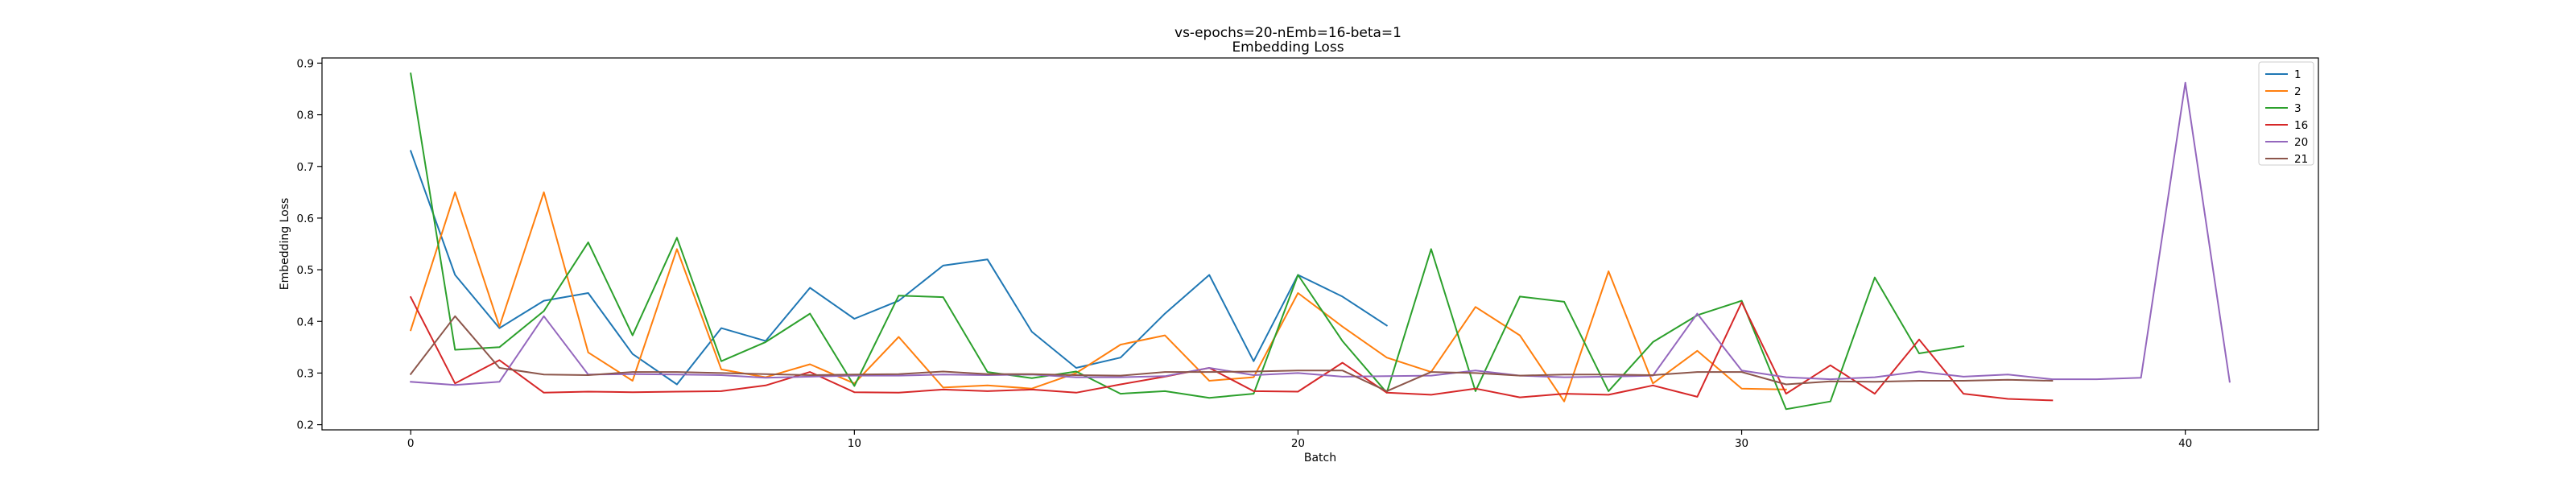  What do you see at coordinates (2301, 159) in the screenshot?
I see `legend-entry-label: 21` at bounding box center [2301, 159].